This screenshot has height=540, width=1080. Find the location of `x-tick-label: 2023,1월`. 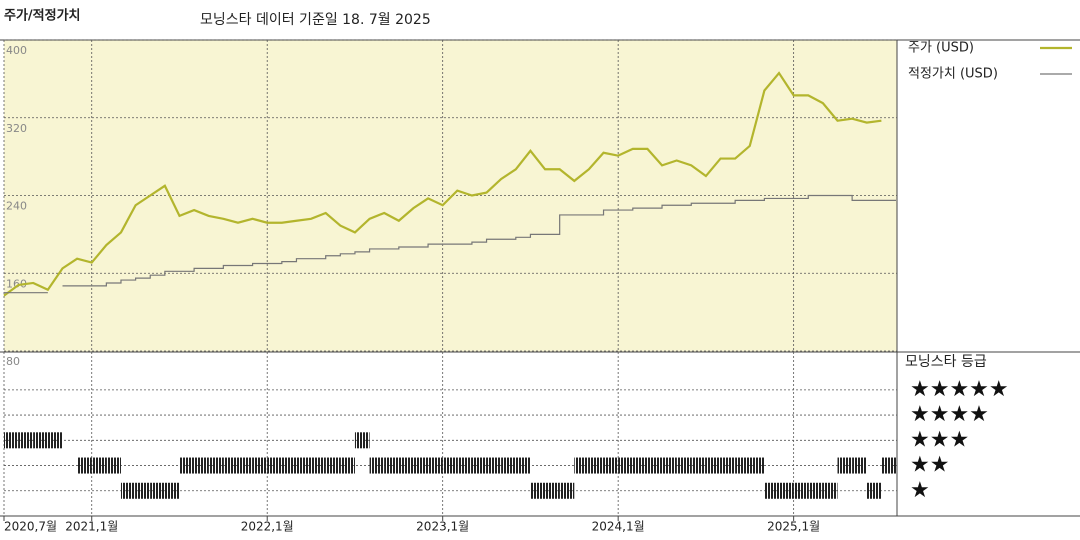

x-tick-label: 2023,1월 is located at coordinates (442, 527).